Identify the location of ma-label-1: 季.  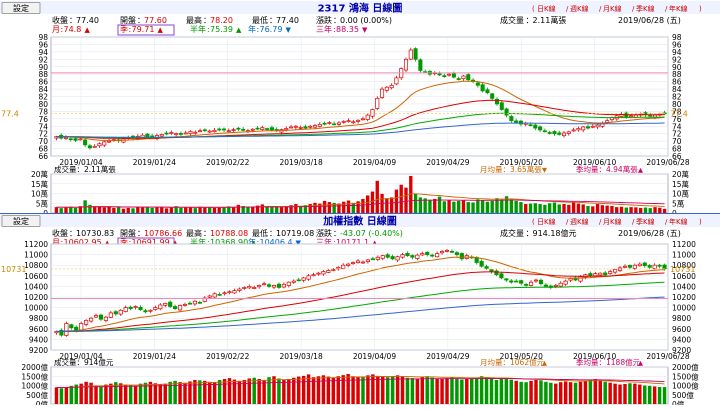
(124, 29).